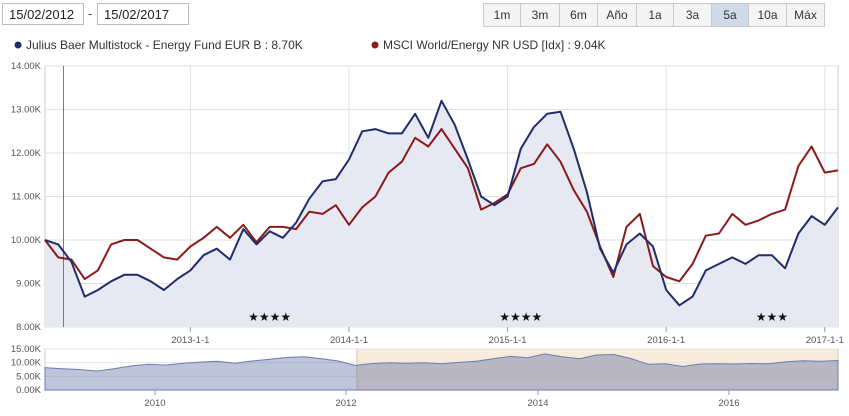 The width and height of the screenshot is (849, 416). Describe the element at coordinates (441, 372) in the screenshot. I see `navigator-area` at that location.